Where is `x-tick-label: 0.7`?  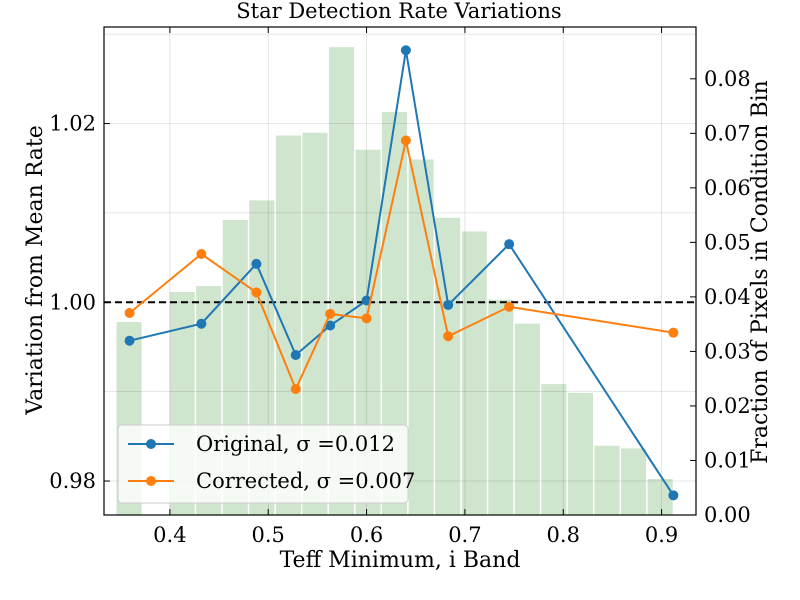
x-tick-label: 0.7 is located at coordinates (464, 535).